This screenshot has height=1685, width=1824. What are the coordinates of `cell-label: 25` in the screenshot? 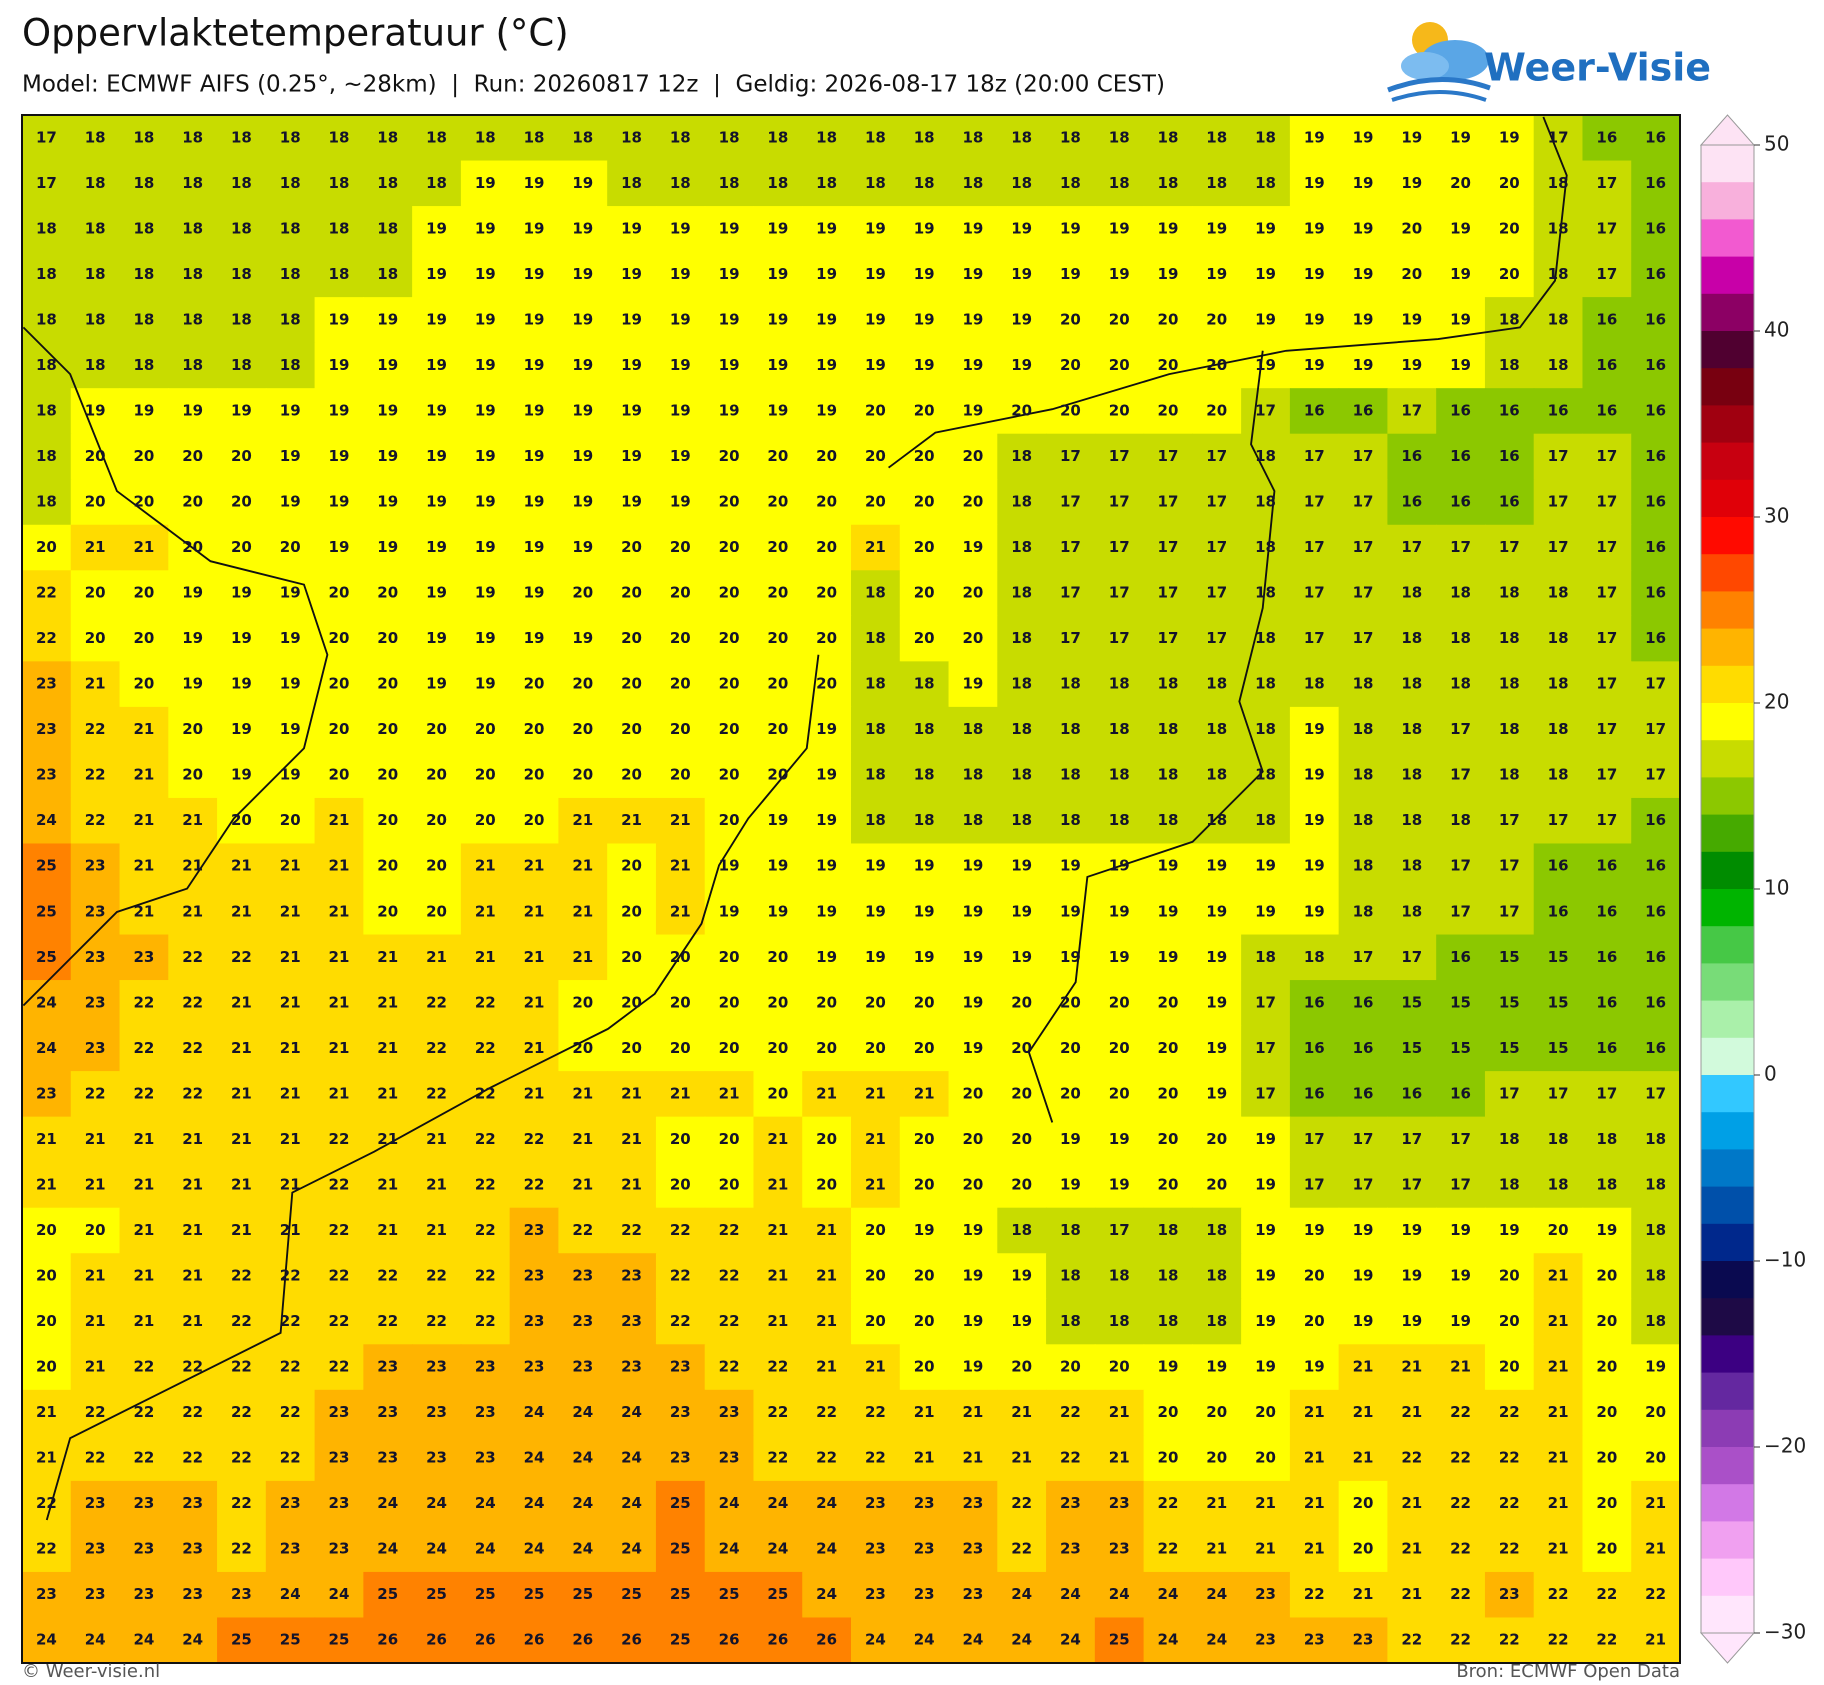 It's located at (777, 1594).